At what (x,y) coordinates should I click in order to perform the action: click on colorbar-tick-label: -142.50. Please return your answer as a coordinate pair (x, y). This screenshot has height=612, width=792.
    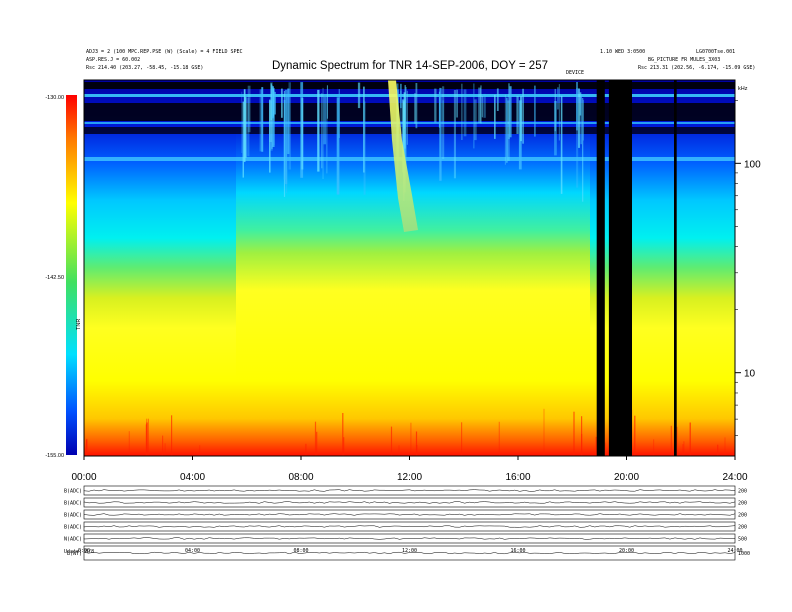
    Looking at the image, I should click on (54, 278).